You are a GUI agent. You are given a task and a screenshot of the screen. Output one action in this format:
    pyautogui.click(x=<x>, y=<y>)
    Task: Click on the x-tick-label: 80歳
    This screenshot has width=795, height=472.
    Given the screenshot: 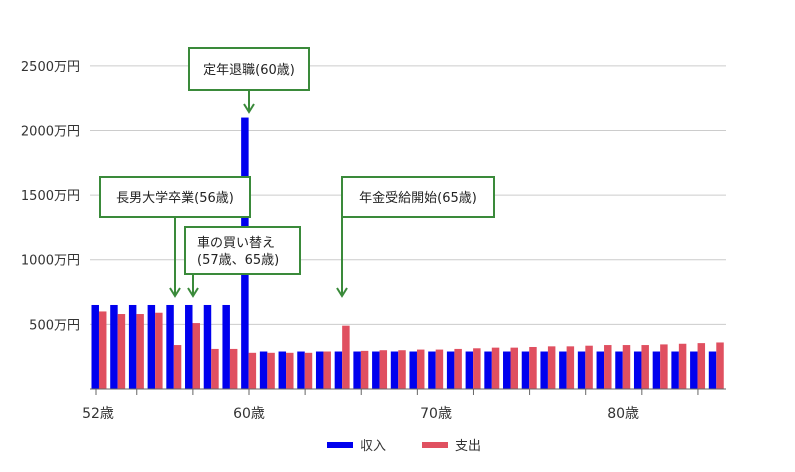 What is the action you would take?
    pyautogui.click(x=623, y=414)
    